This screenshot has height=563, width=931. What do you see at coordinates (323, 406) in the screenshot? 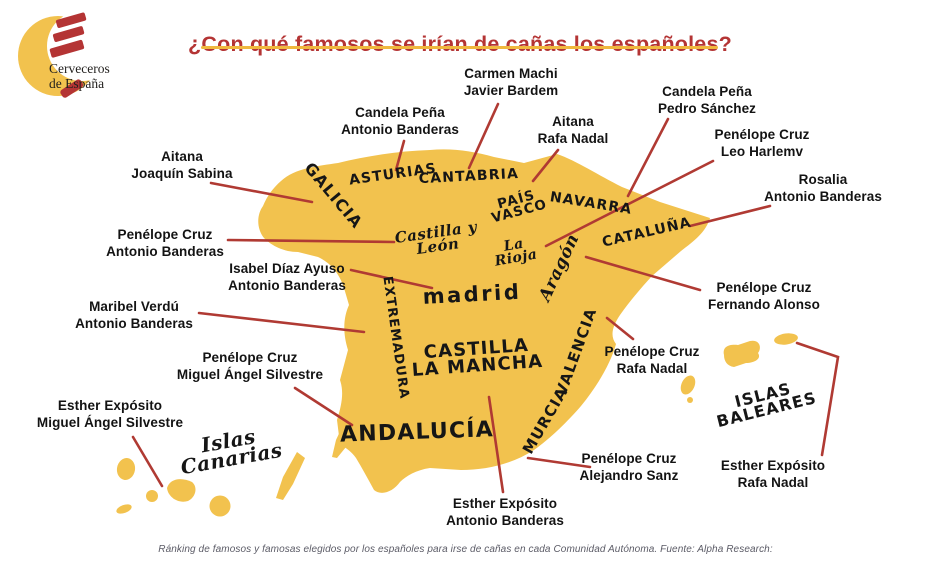
I see `connector-line-andalucia` at bounding box center [323, 406].